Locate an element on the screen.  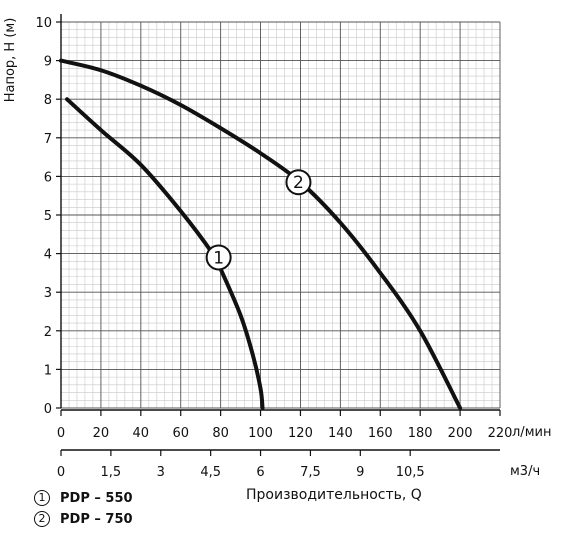
x-tick-lmin-label: 0 is located at coordinates (61, 433).